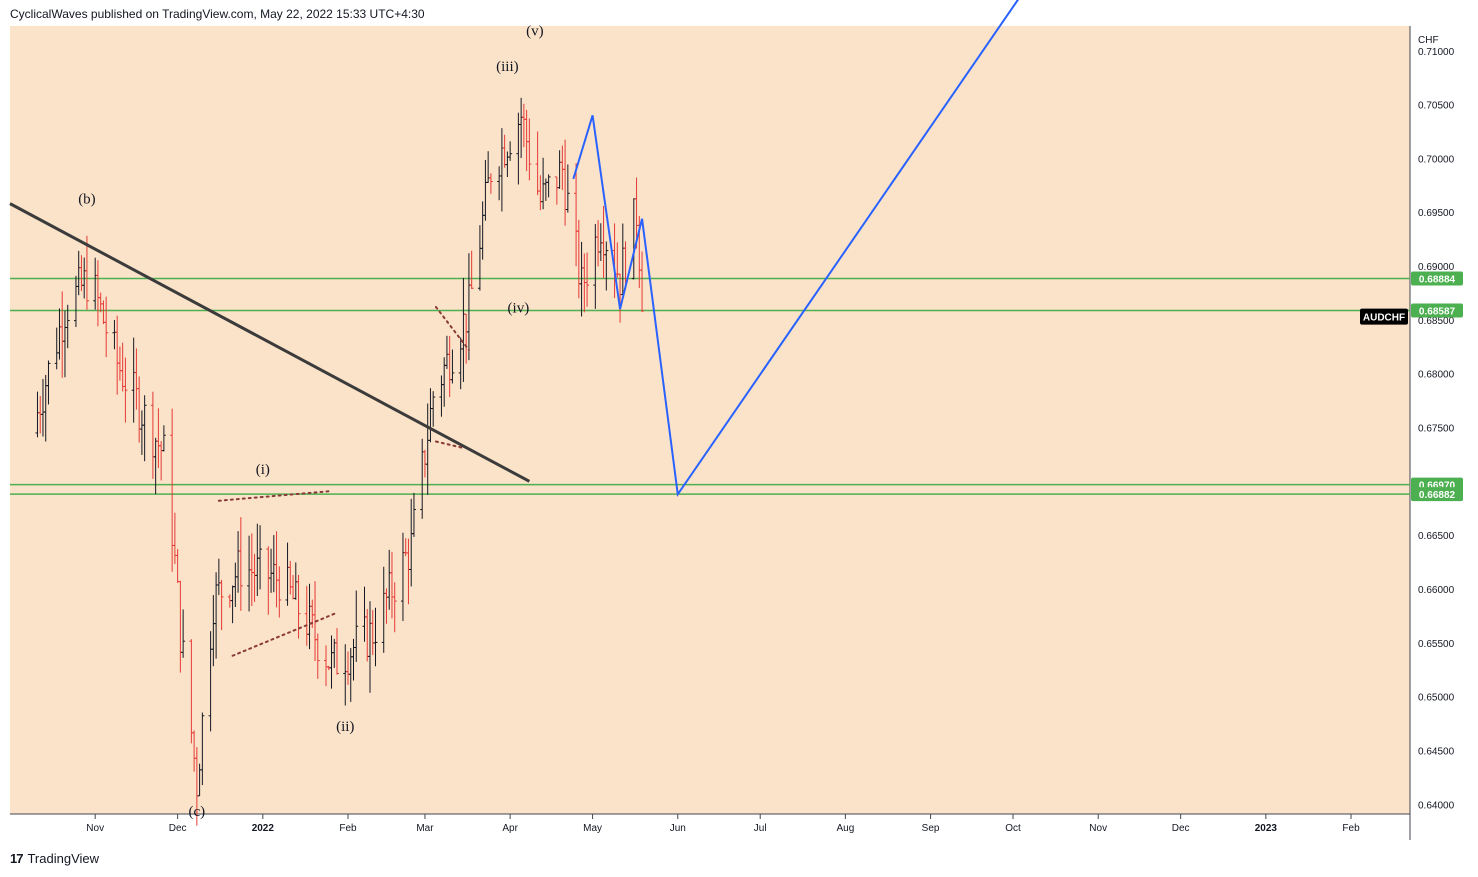 The width and height of the screenshot is (1478, 877). Describe the element at coordinates (1436, 805) in the screenshot. I see `price-tick-label: 0.64000` at that location.